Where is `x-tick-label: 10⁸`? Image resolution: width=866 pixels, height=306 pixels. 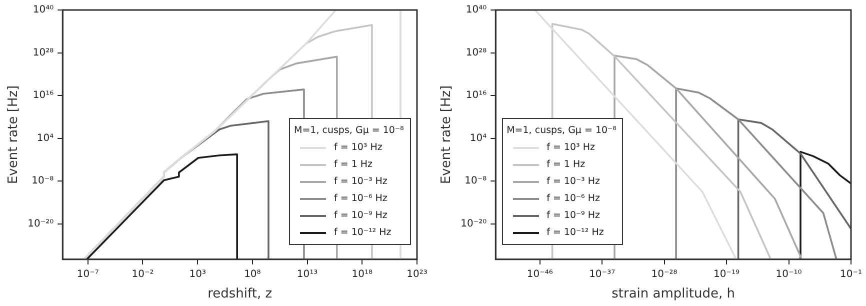
x-tick-label: 10⁸ is located at coordinates (252, 274).